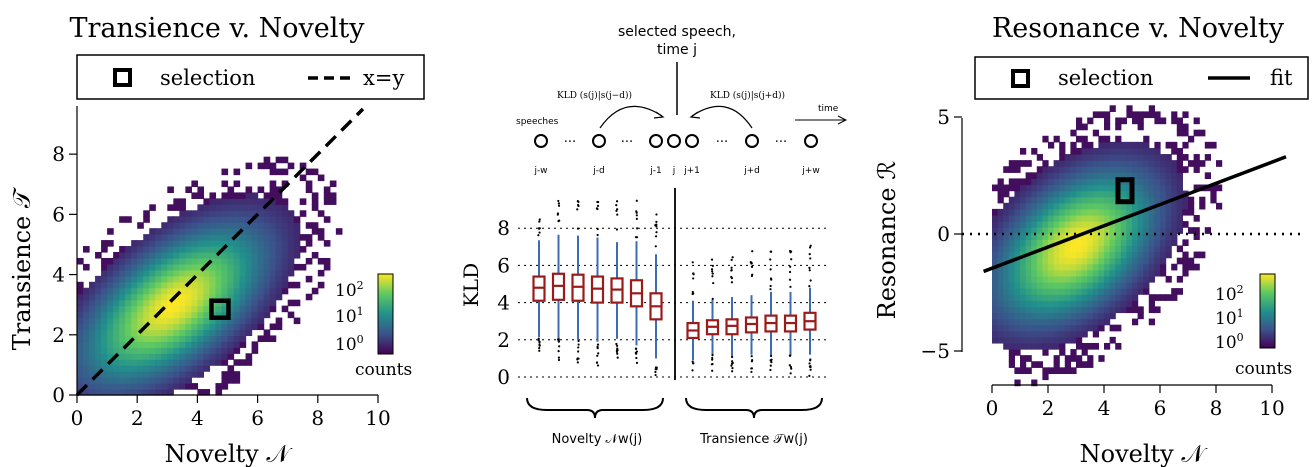 This screenshot has width=1313, height=467. What do you see at coordinates (229, 453) in the screenshot?
I see `panel1-x-label: Novelty 𝒩` at bounding box center [229, 453].